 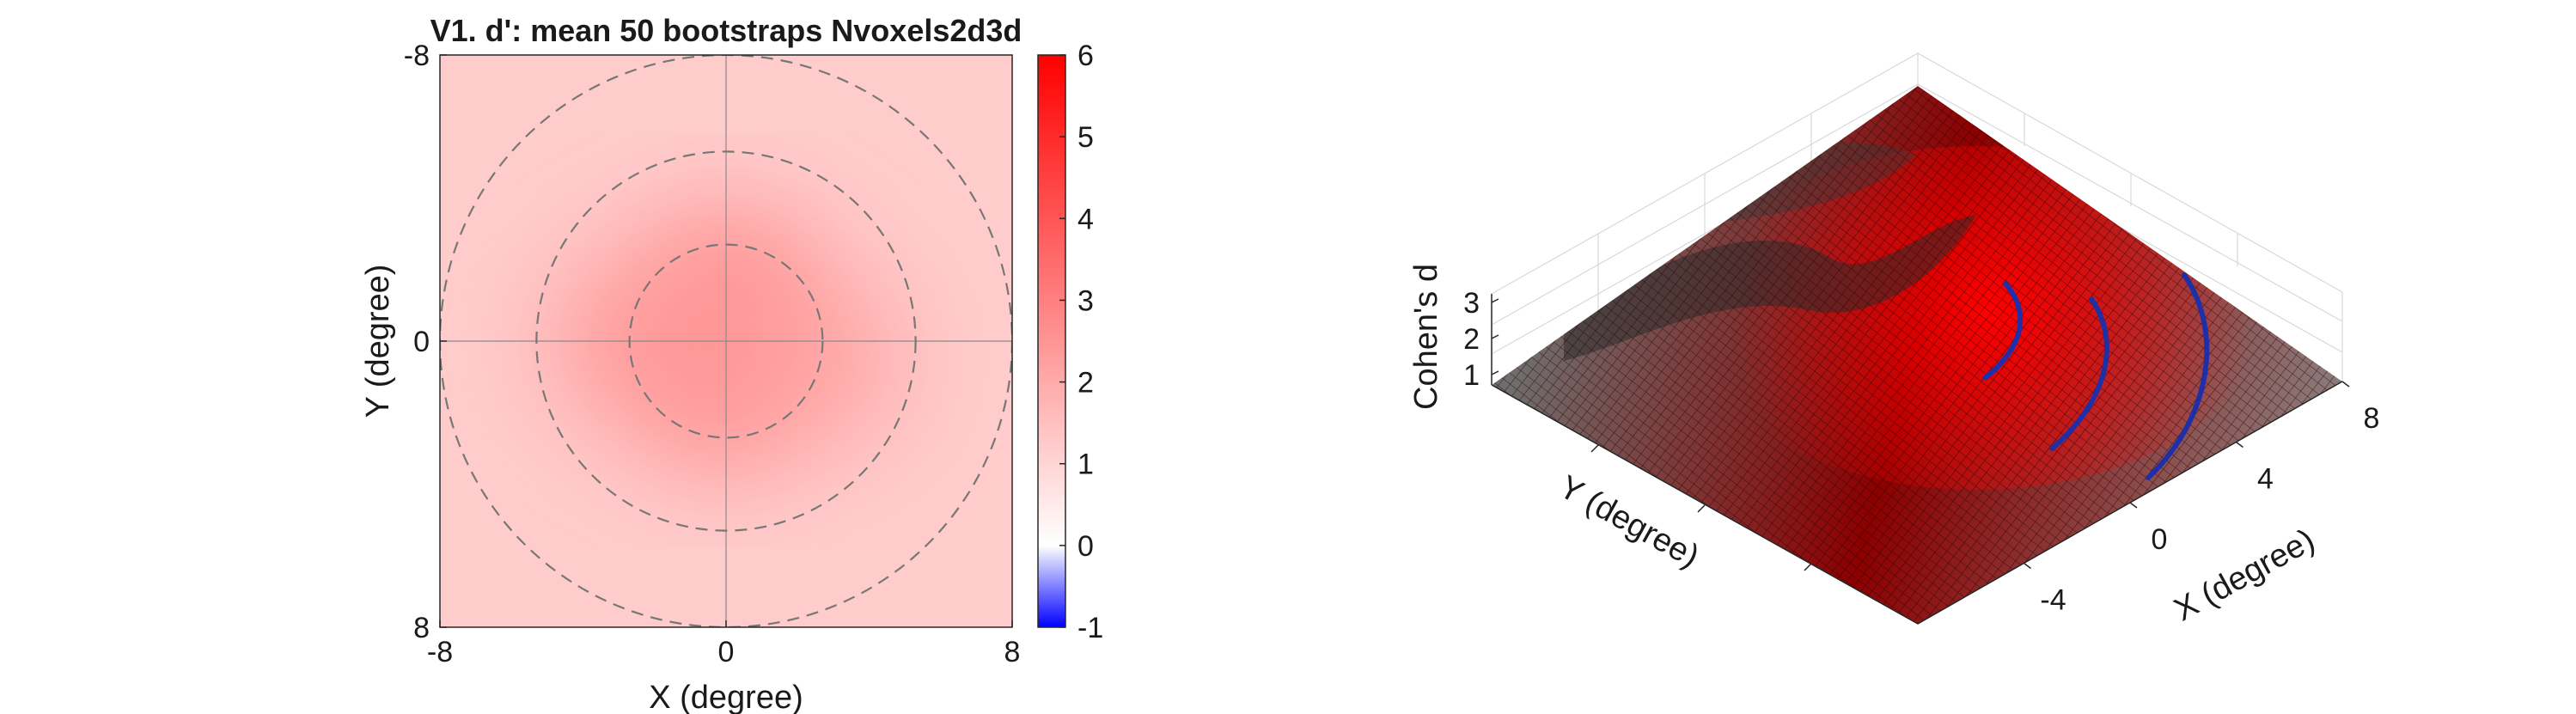 I want to click on colorbar-tick-label: 1, so click(x=1085, y=465).